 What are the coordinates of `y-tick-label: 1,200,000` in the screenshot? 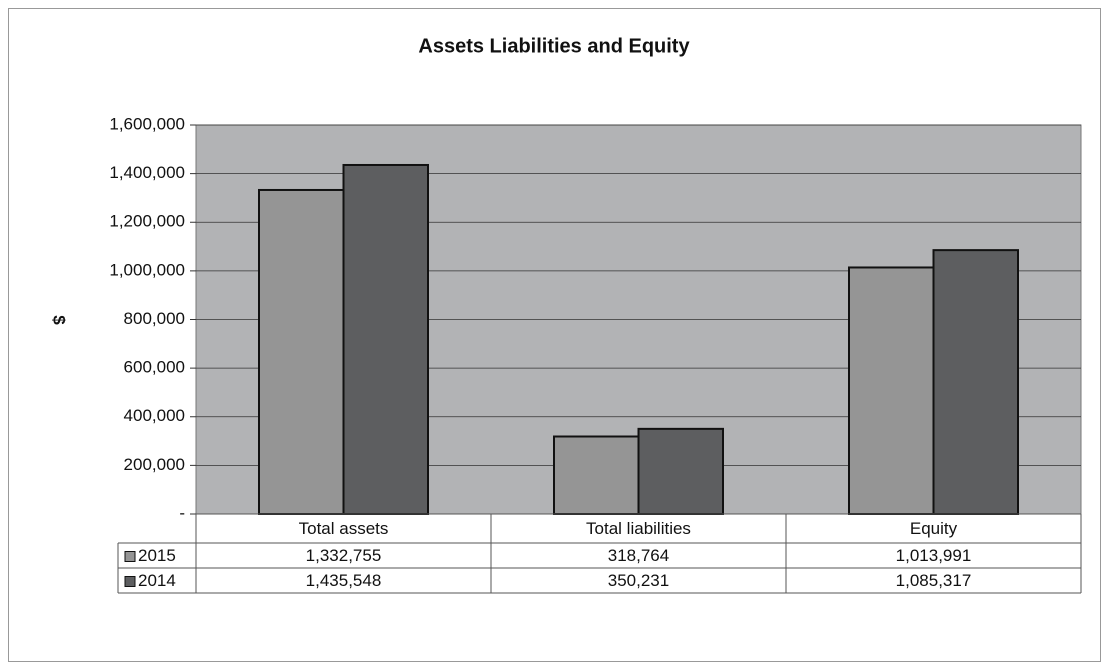 It's located at (147, 221).